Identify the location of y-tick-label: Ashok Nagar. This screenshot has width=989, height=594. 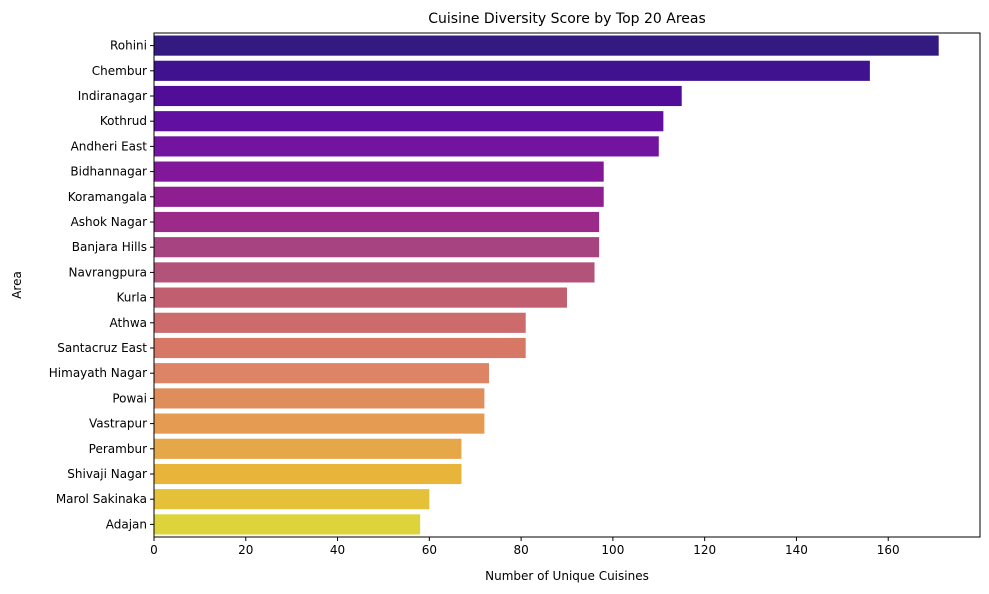
(109, 222).